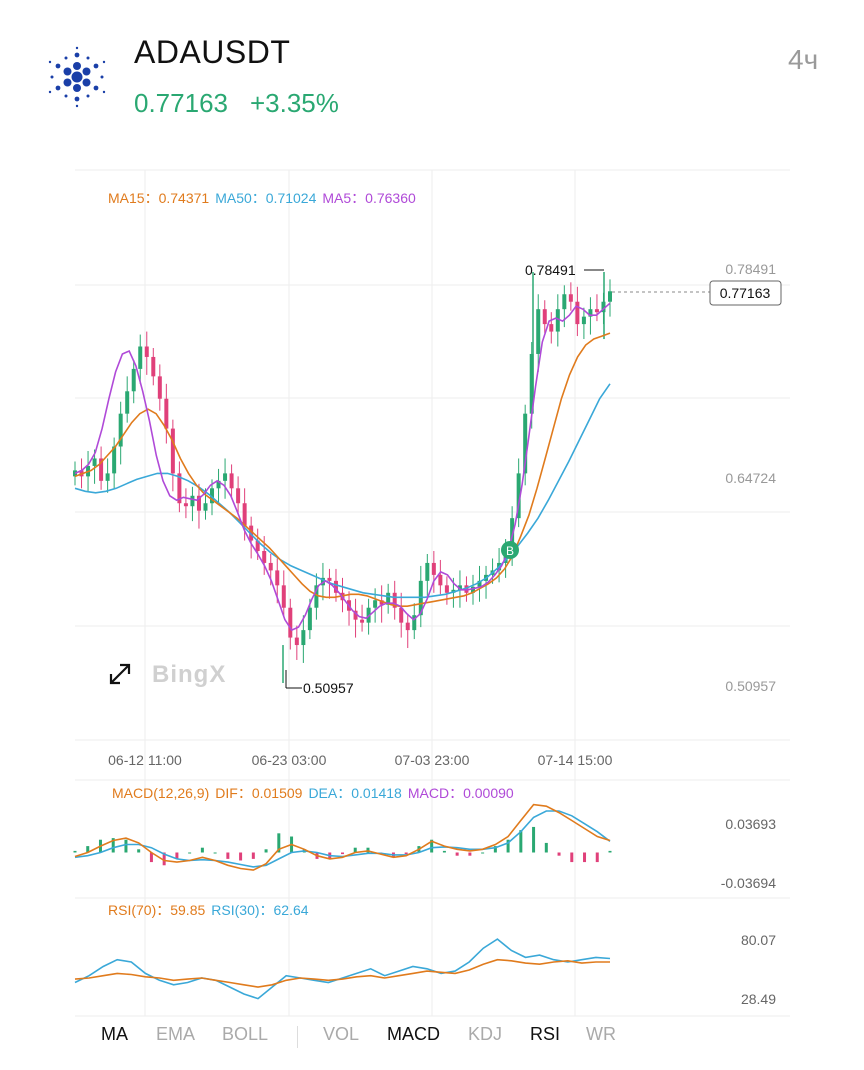 This screenshot has width=864, height=1070. What do you see at coordinates (133, 198) in the screenshot?
I see `ma15-label: MA15：` at bounding box center [133, 198].